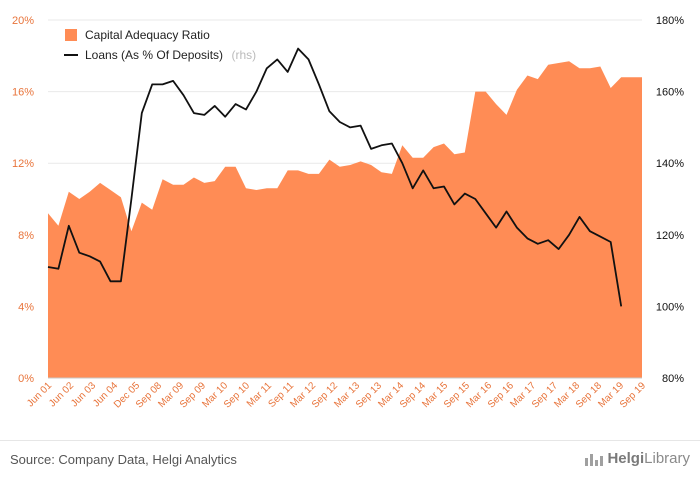  Describe the element at coordinates (71, 35) in the screenshot. I see `legend-swatch-capital-adequacy` at that location.